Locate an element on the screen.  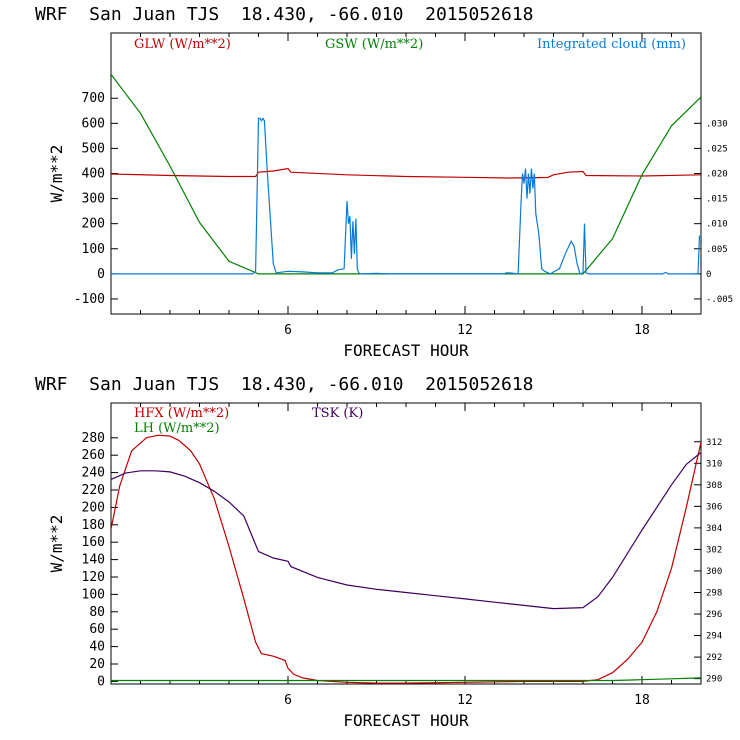
y-tick-label: -100 is located at coordinates (89, 299).